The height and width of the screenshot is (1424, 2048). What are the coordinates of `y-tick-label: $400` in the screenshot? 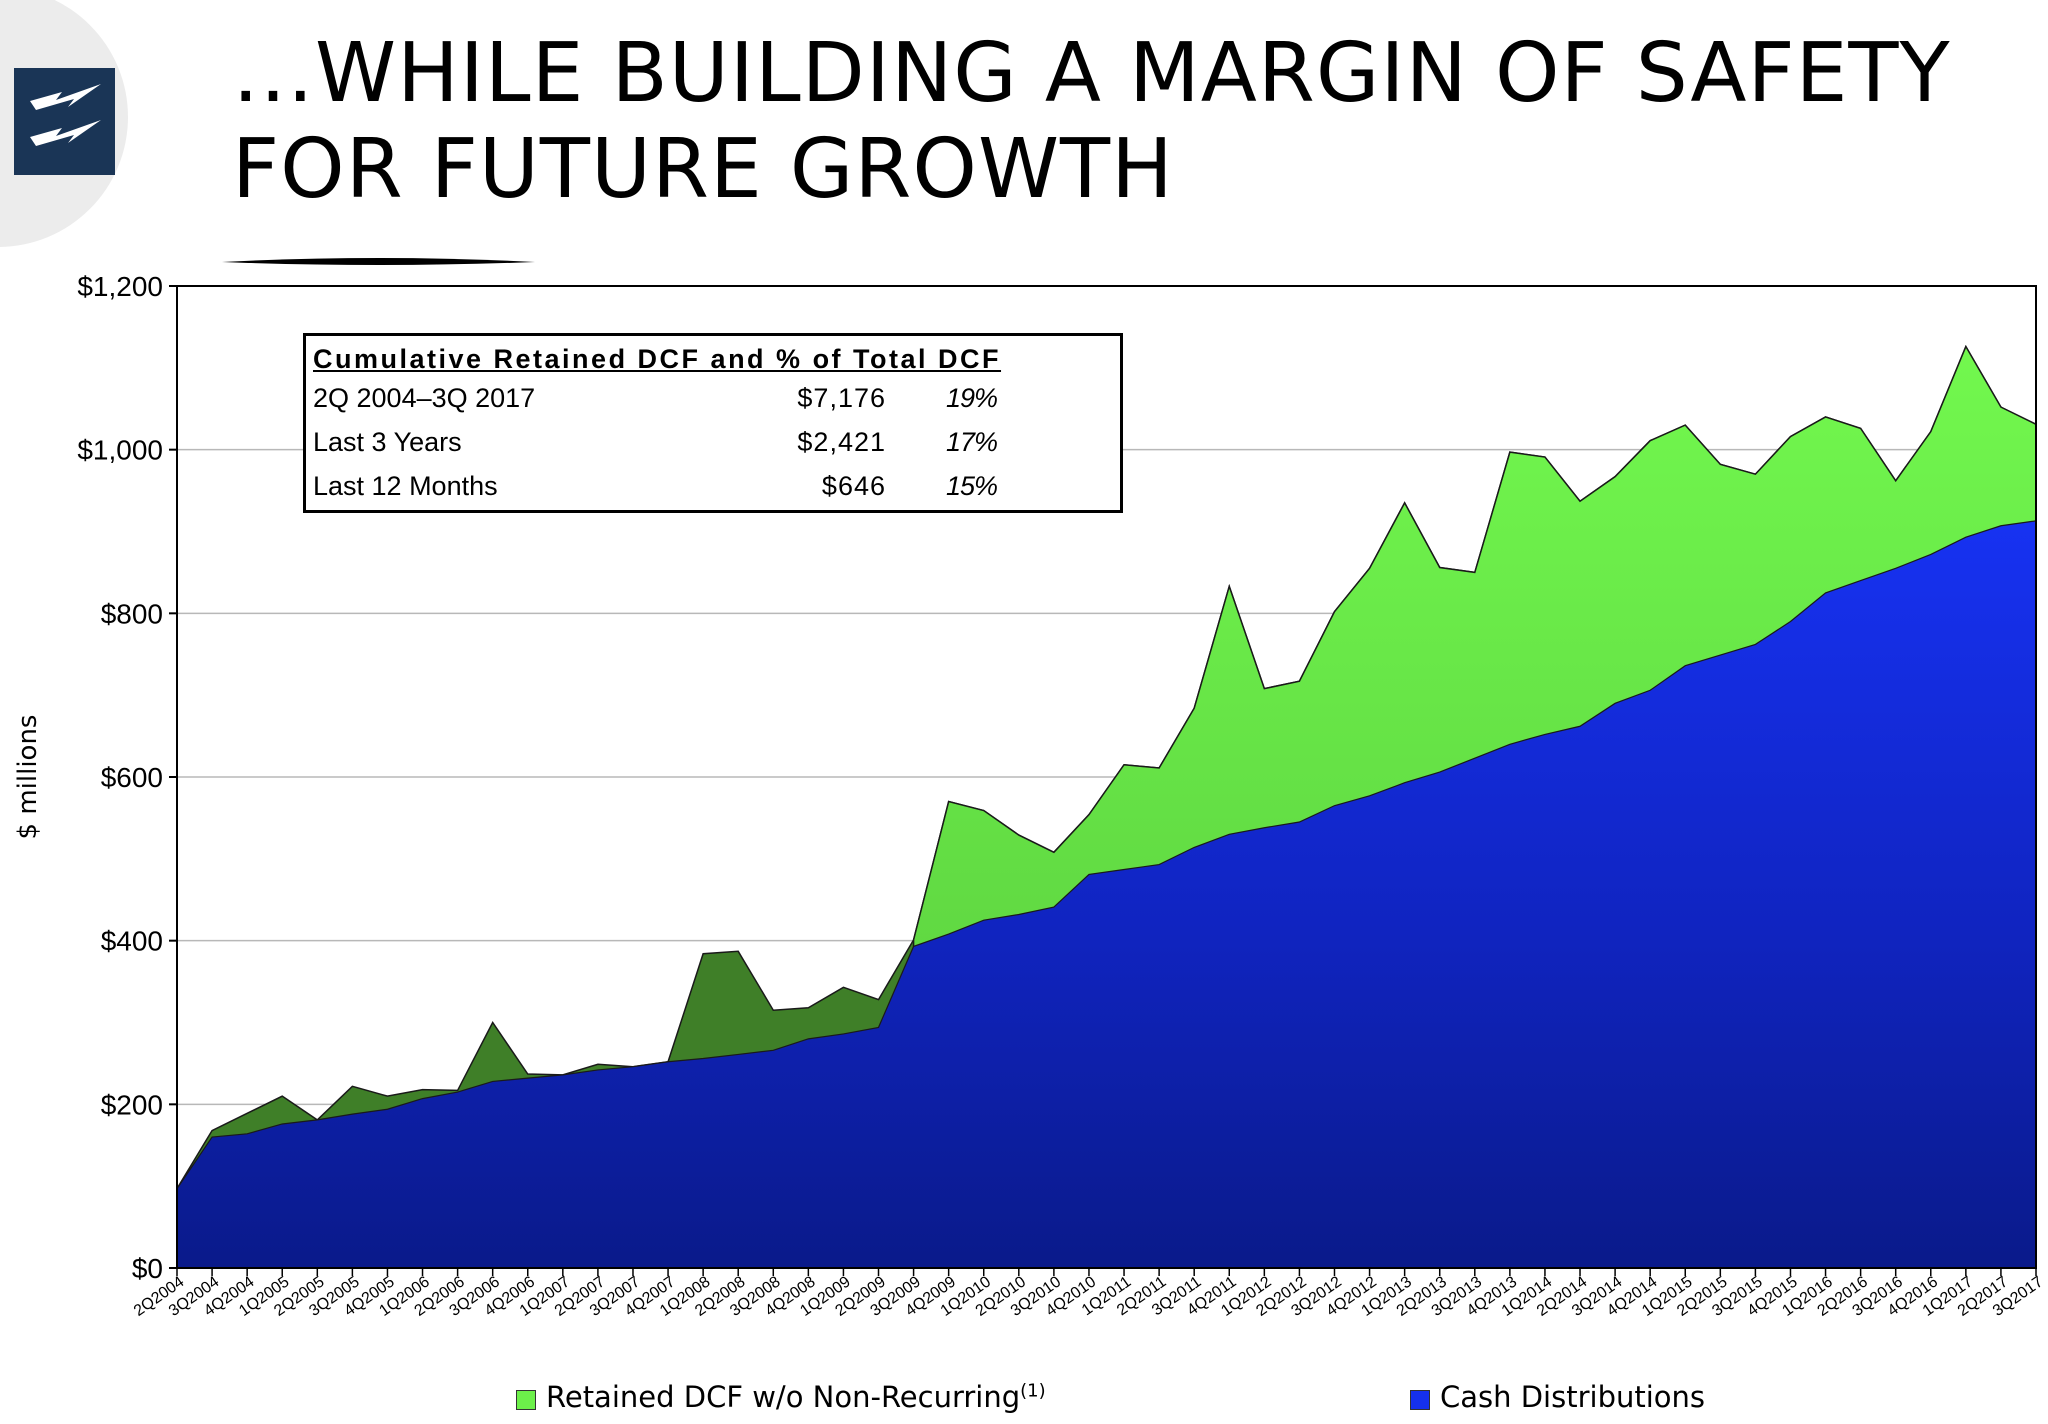 It's located at (132, 941).